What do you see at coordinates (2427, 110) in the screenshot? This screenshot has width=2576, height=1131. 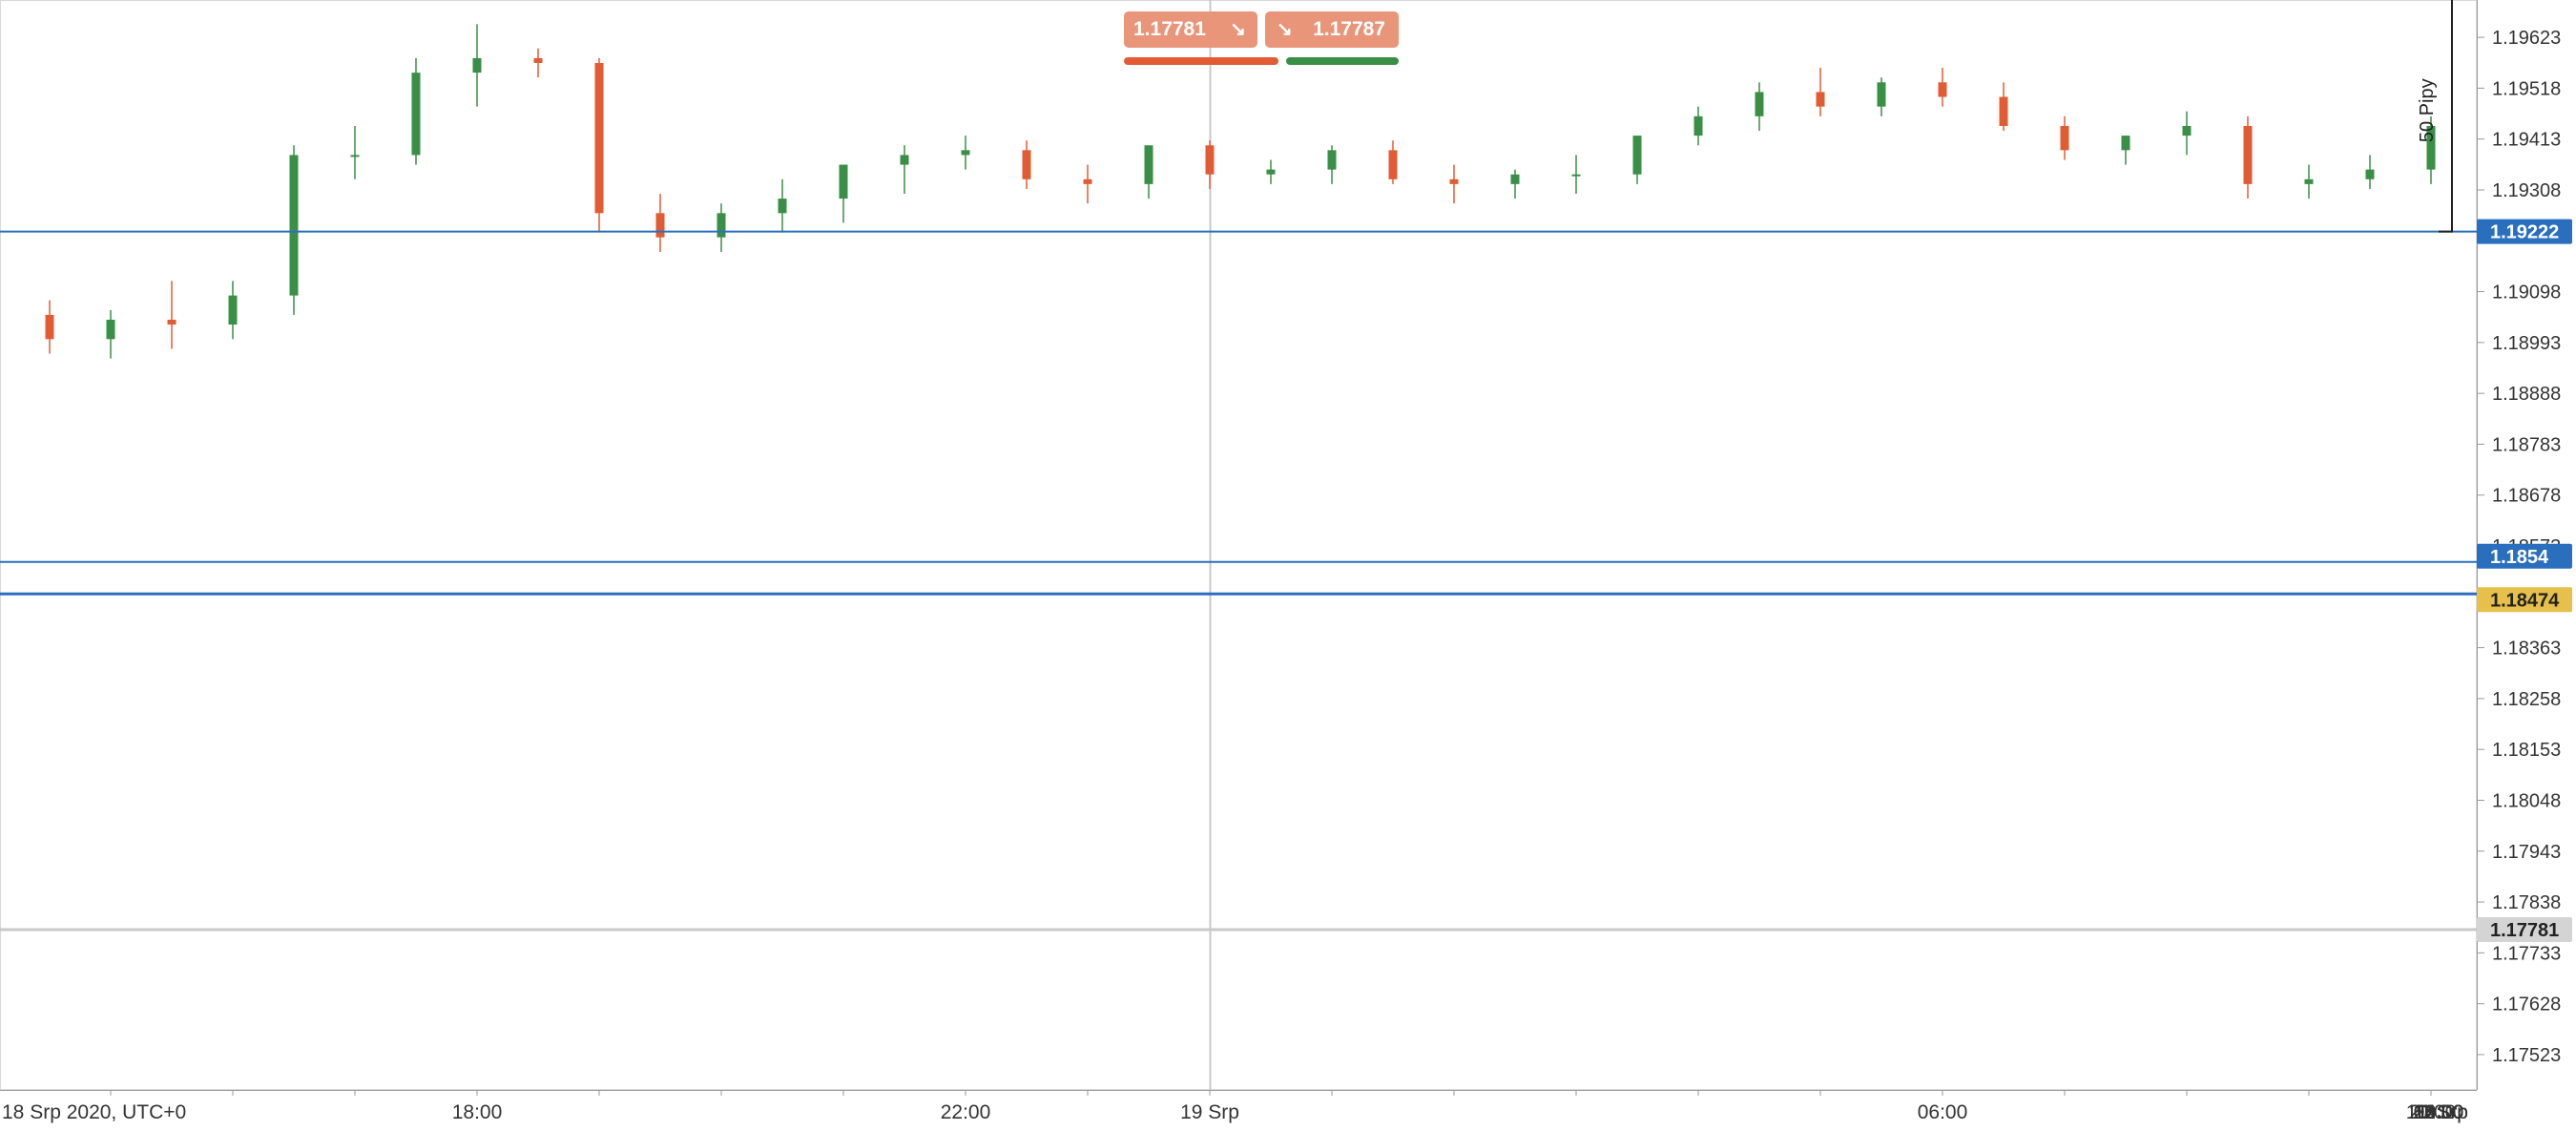 I see `range-bracket-label: 50 Pipy` at bounding box center [2427, 110].